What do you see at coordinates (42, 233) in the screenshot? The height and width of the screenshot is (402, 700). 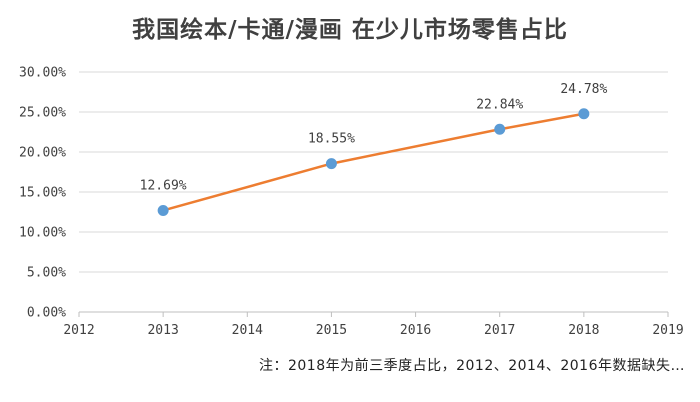 I see `y-tick-label: 10.00%` at bounding box center [42, 233].